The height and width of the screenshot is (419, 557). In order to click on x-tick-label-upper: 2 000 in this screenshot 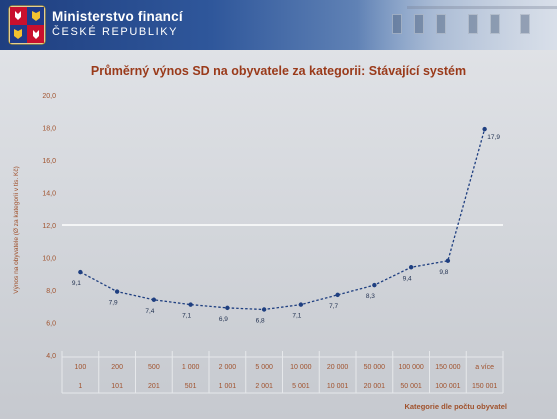, I will do `click(228, 367)`.